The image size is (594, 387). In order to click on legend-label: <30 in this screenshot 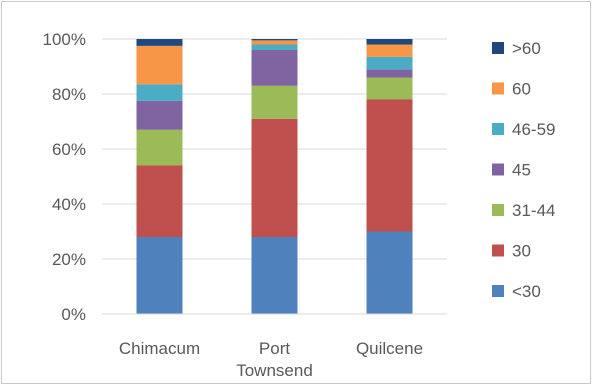, I will do `click(526, 291)`.